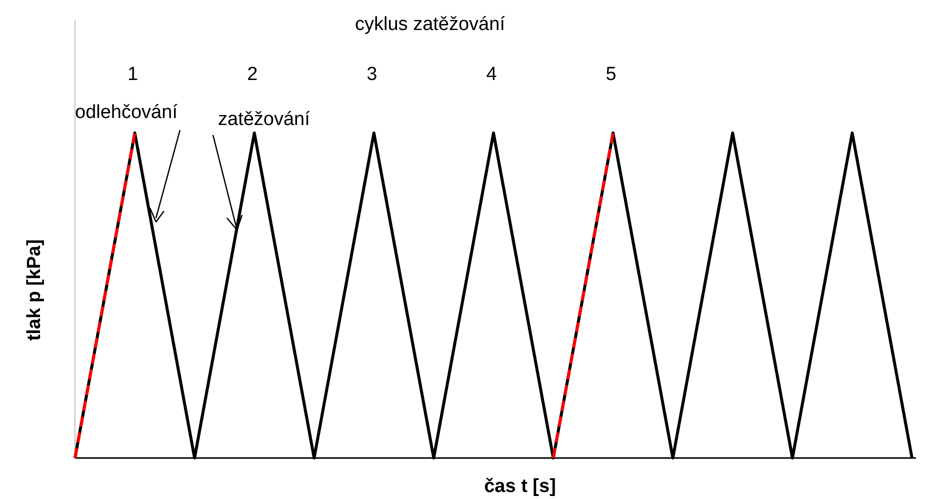  What do you see at coordinates (372, 74) in the screenshot?
I see `text: 3` at bounding box center [372, 74].